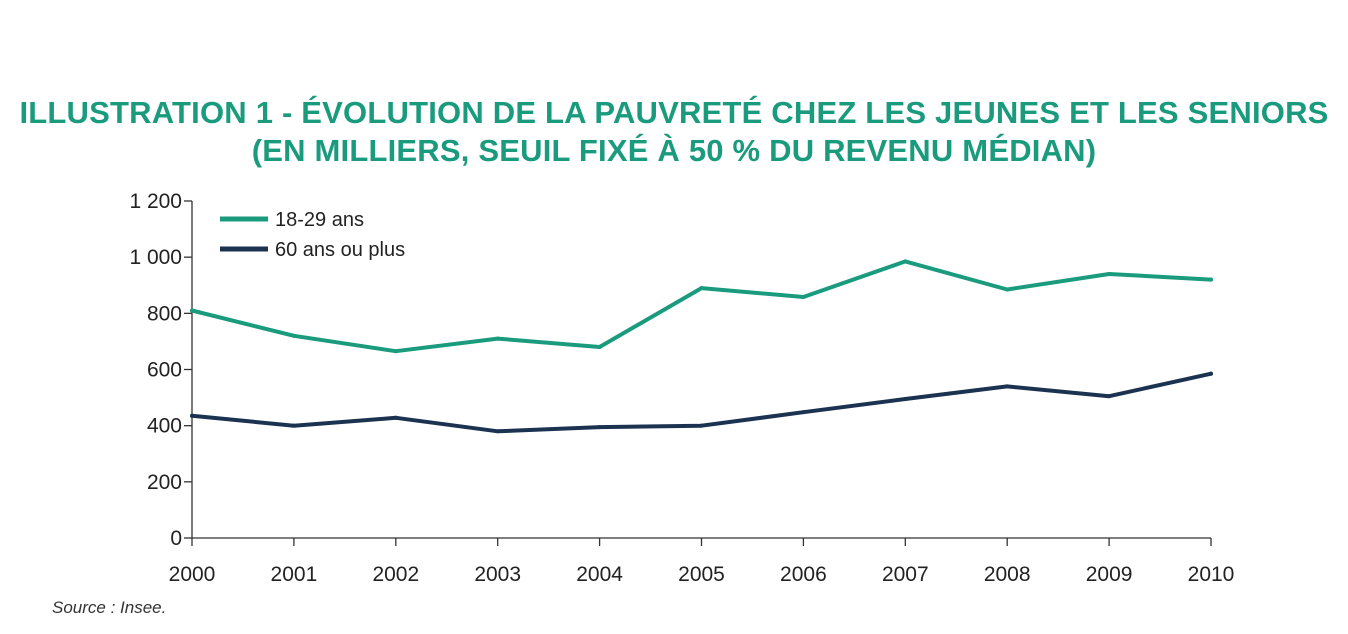  What do you see at coordinates (155, 257) in the screenshot?
I see `y-tick-label: 1 000` at bounding box center [155, 257].